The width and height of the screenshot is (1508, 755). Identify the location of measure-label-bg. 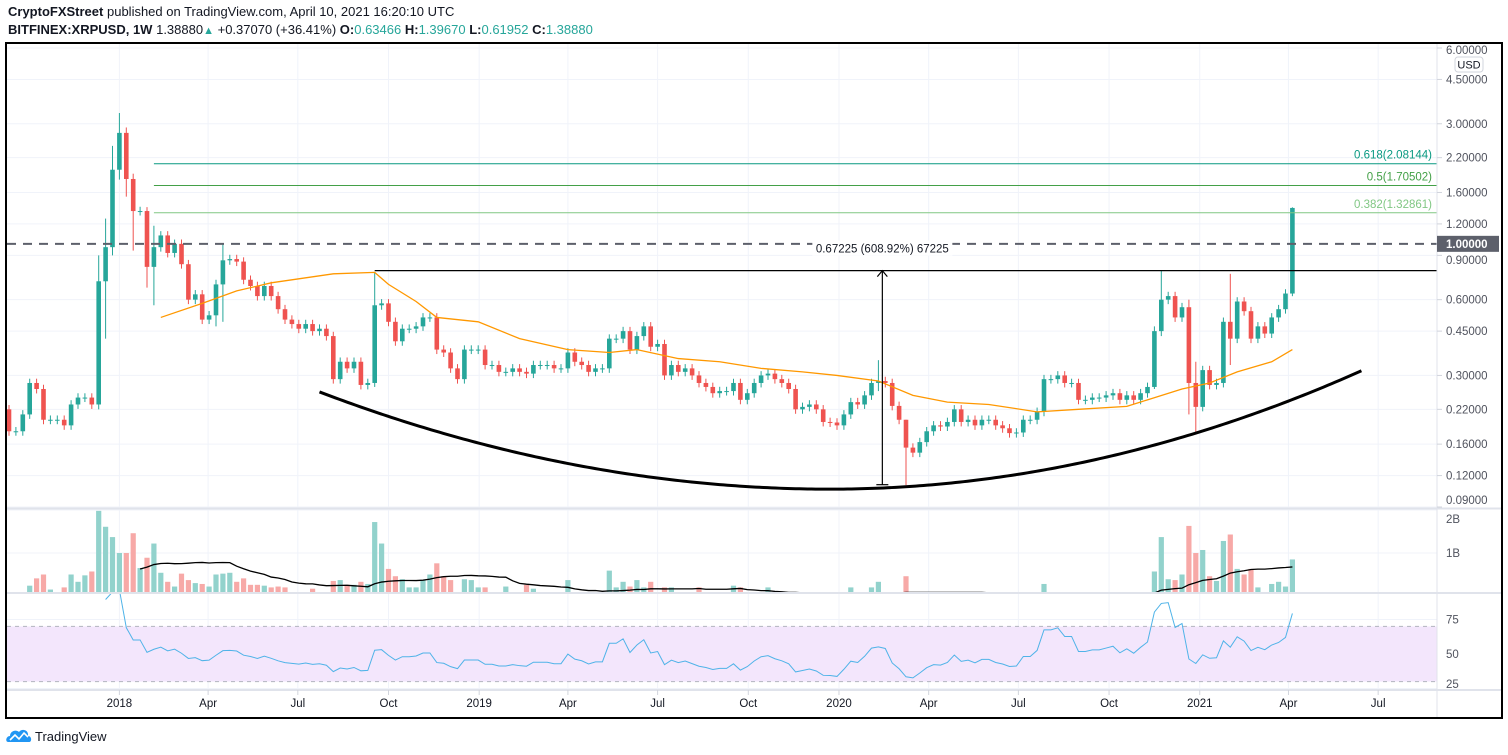
(882, 248).